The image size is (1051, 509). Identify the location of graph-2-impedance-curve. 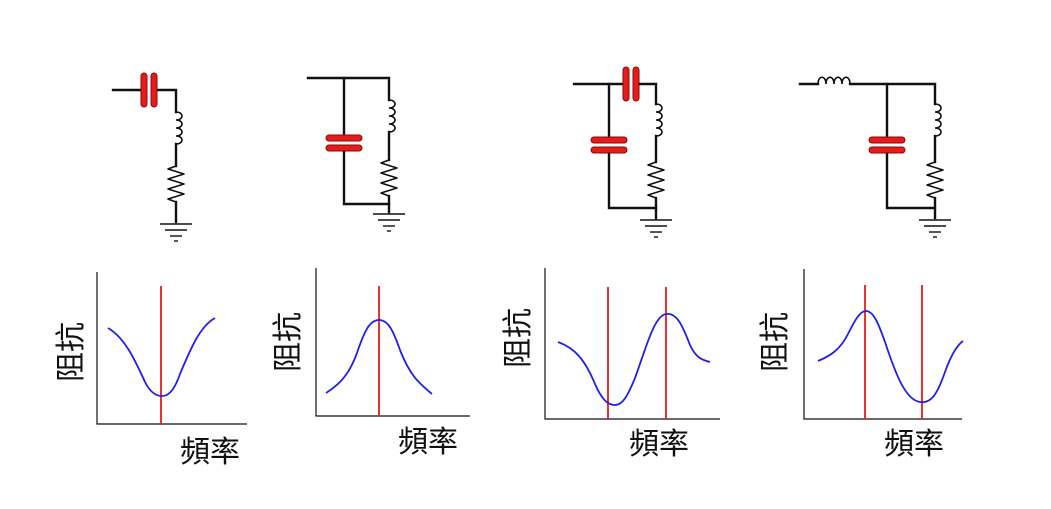
(379, 357).